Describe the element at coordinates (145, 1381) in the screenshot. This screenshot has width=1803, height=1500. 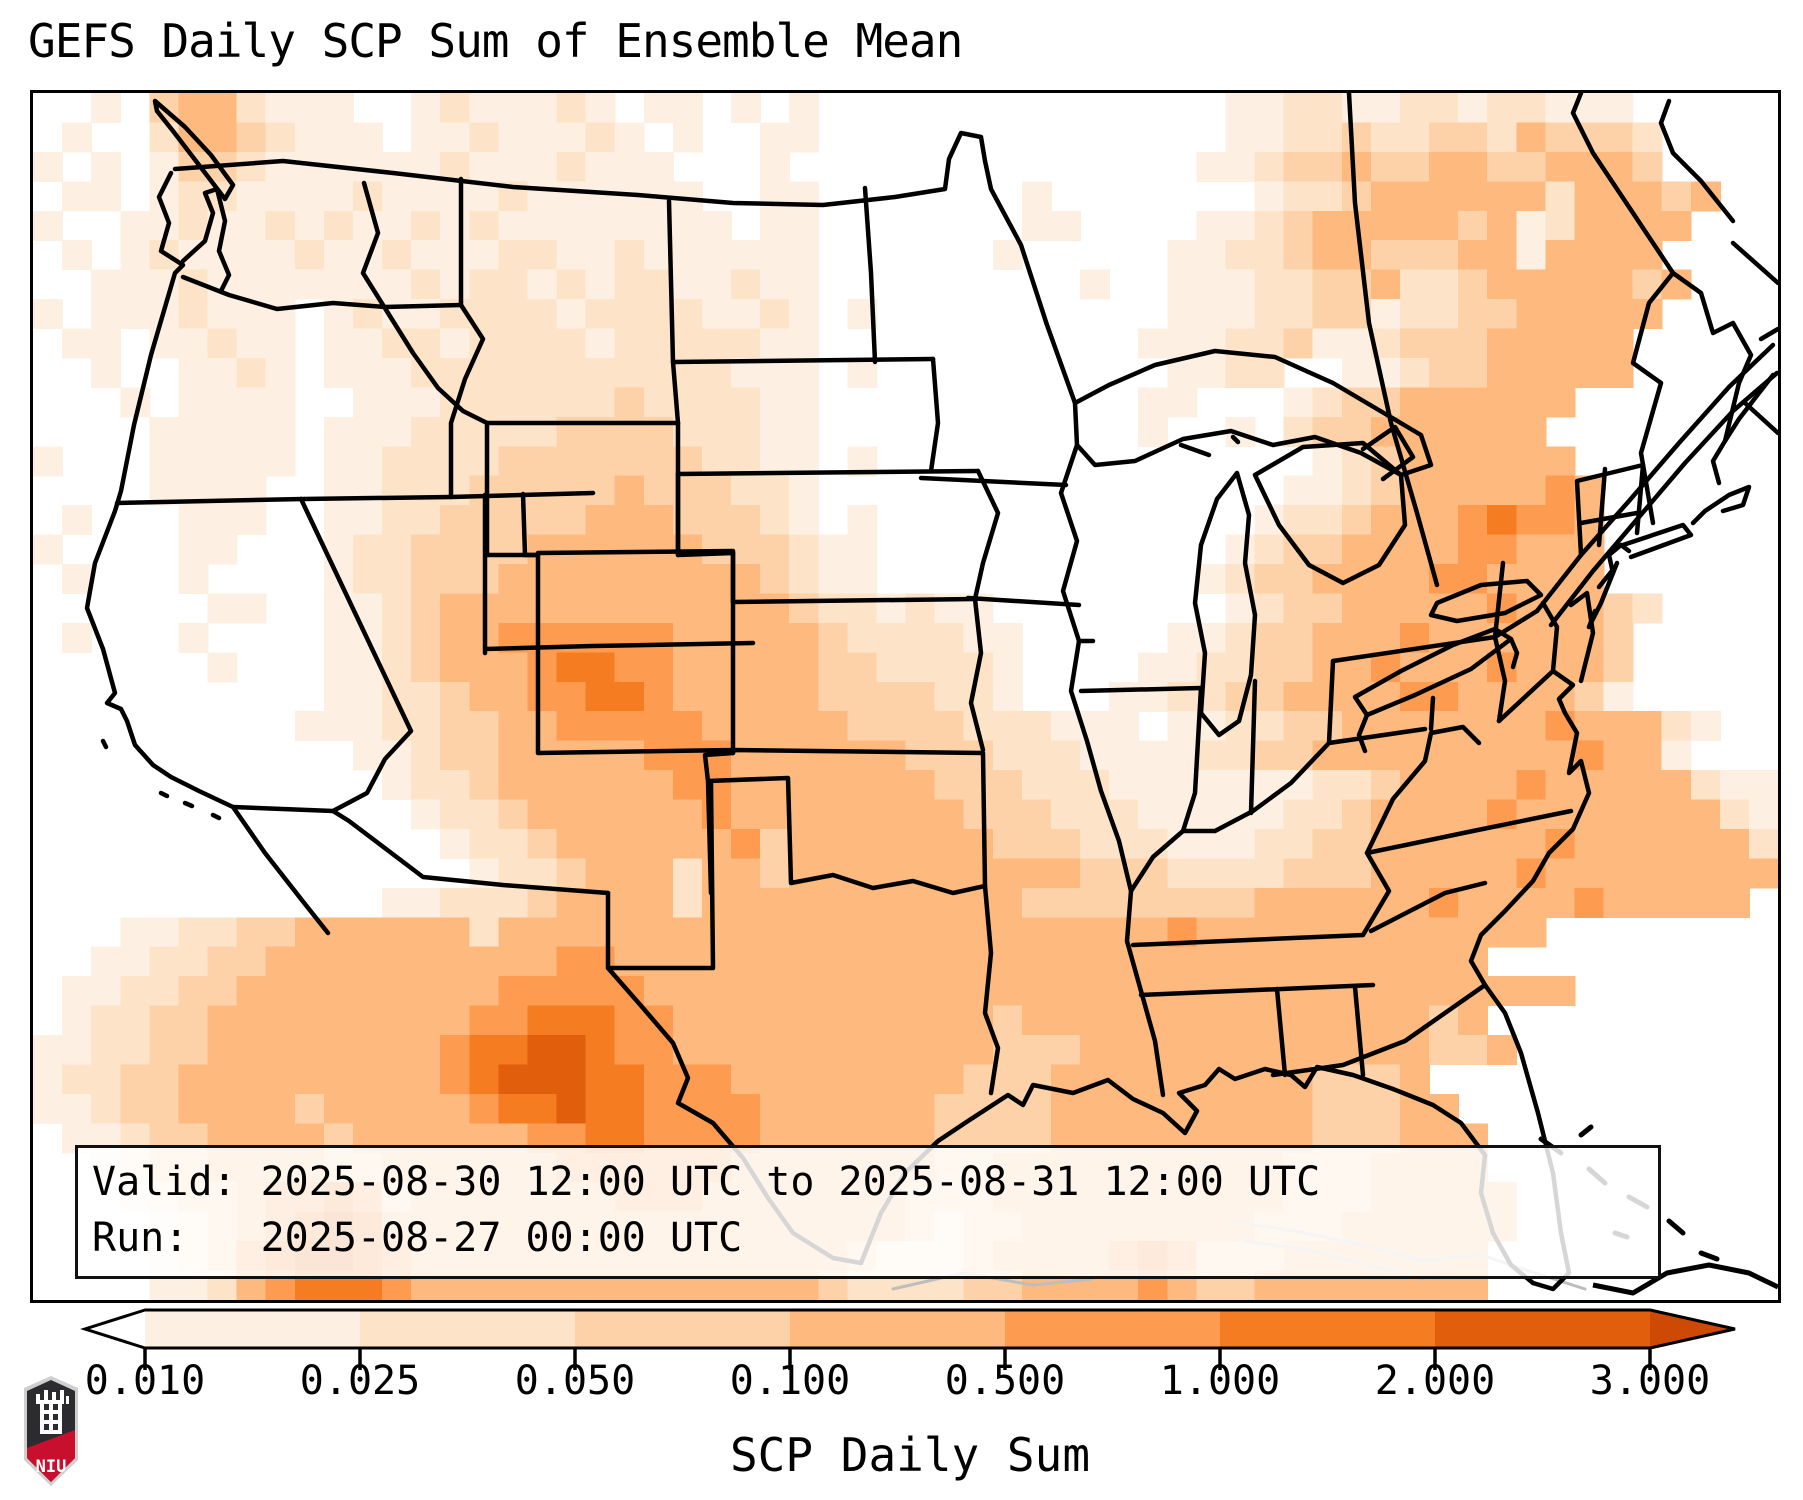
I see `colorbar-tick-label: 0.010` at that location.